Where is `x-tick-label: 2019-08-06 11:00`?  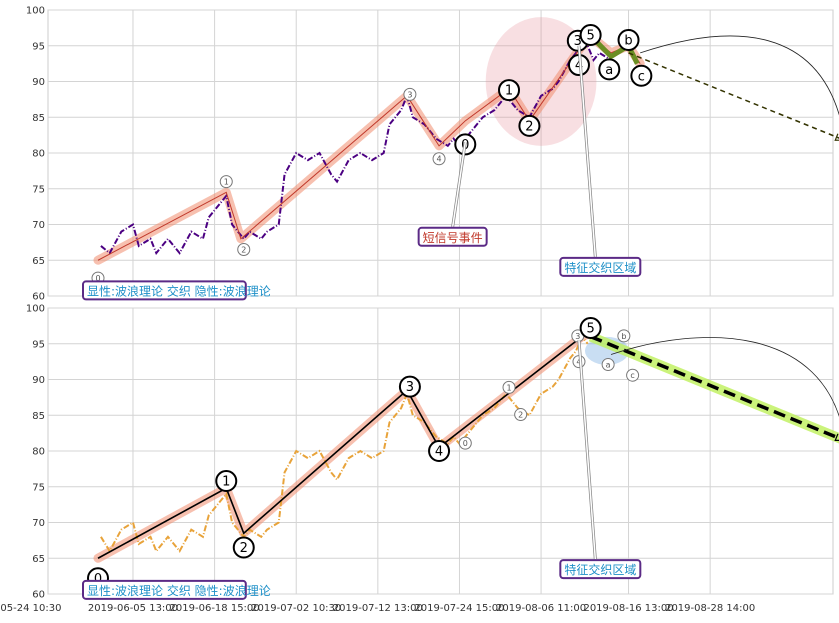 x-tick-label: 2019-08-06 11:00 is located at coordinates (541, 608).